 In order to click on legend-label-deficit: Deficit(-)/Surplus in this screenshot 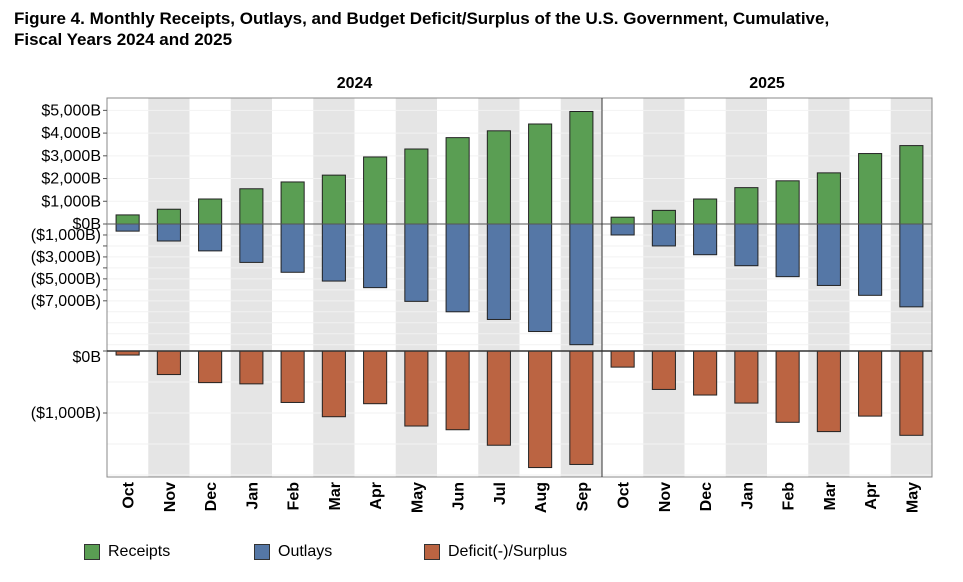, I will do `click(508, 551)`.